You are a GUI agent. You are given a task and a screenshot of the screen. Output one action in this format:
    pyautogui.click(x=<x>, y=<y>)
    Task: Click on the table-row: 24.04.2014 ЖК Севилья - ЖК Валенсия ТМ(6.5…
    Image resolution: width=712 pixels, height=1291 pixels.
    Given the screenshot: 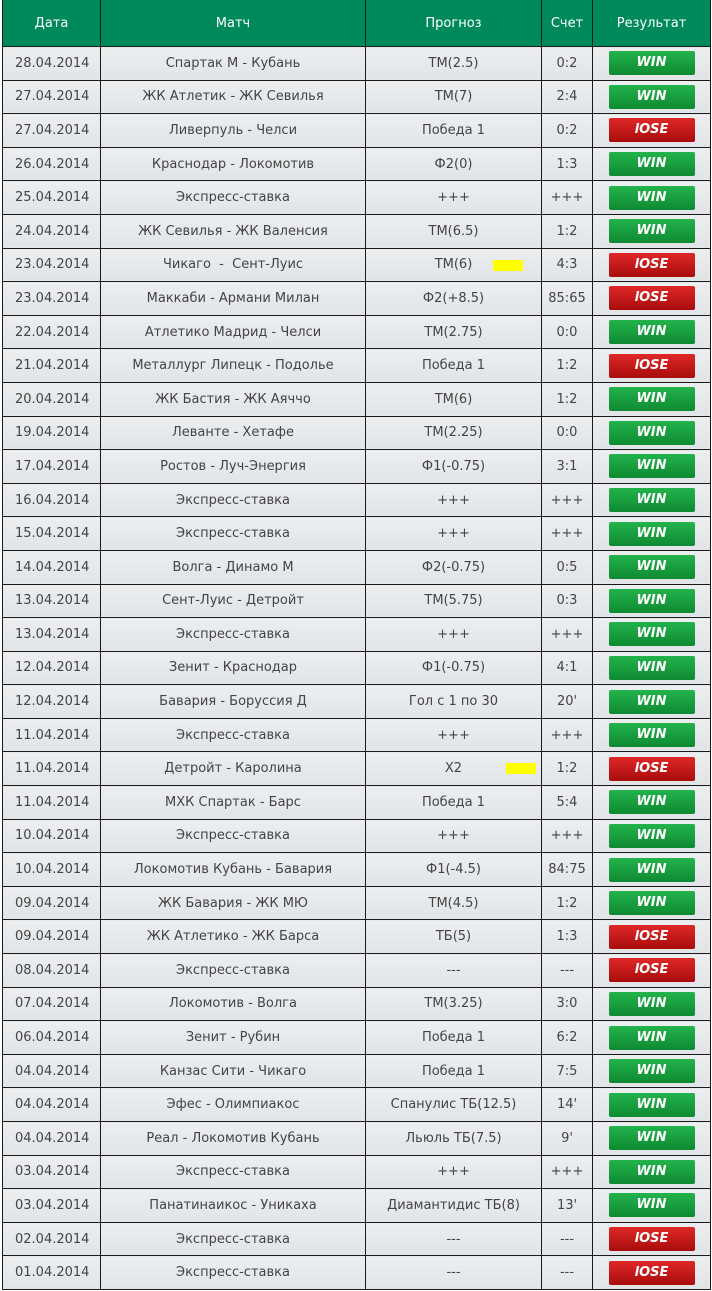 What is the action you would take?
    pyautogui.click(x=356, y=231)
    